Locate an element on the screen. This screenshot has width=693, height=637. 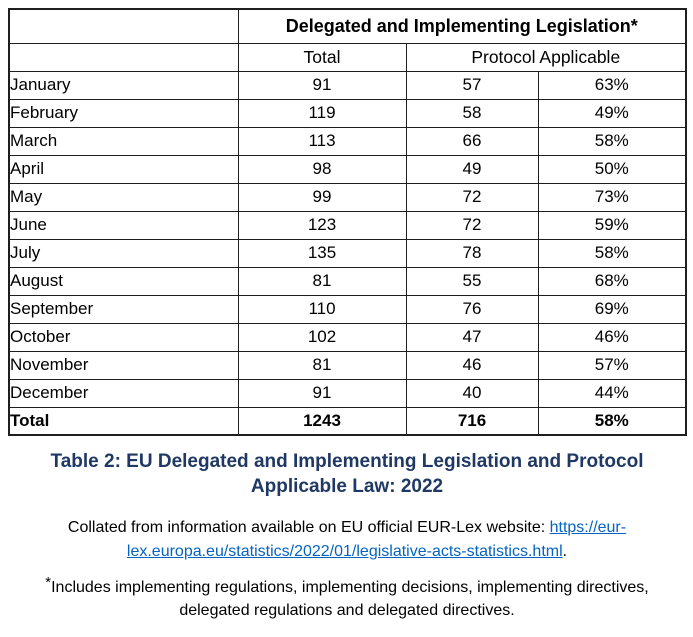
protocol-percent-cell: 63% is located at coordinates (612, 85).